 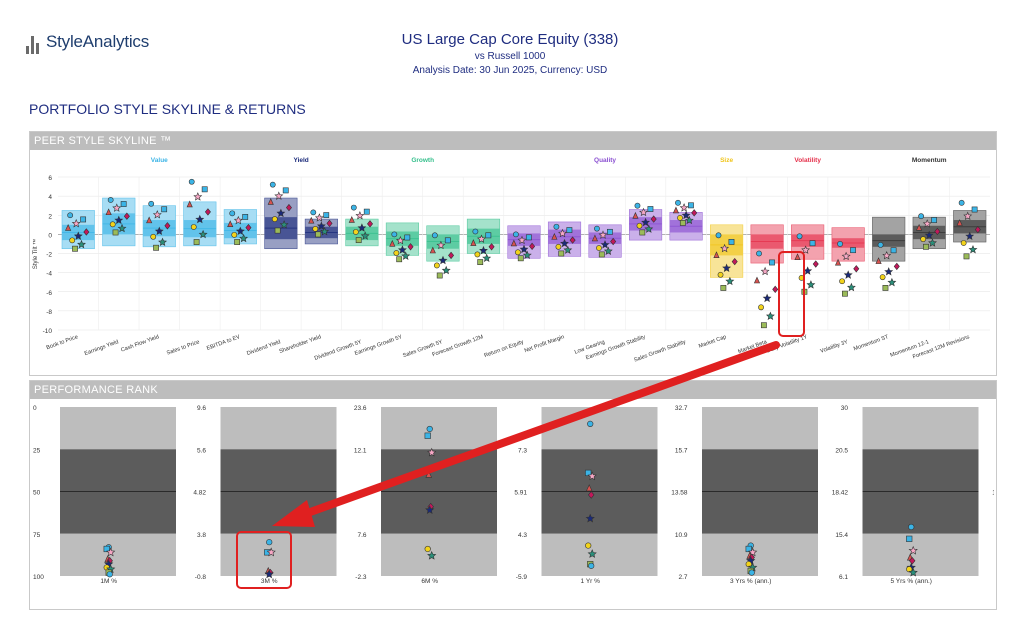 I want to click on value-tick-label: 4.3, so click(x=522, y=535).